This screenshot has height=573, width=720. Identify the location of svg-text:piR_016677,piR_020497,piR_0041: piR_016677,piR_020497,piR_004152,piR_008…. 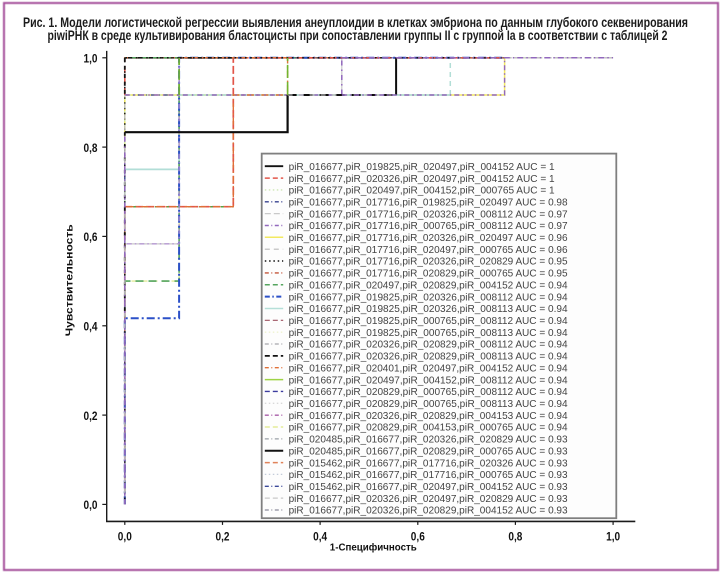
(428, 380).